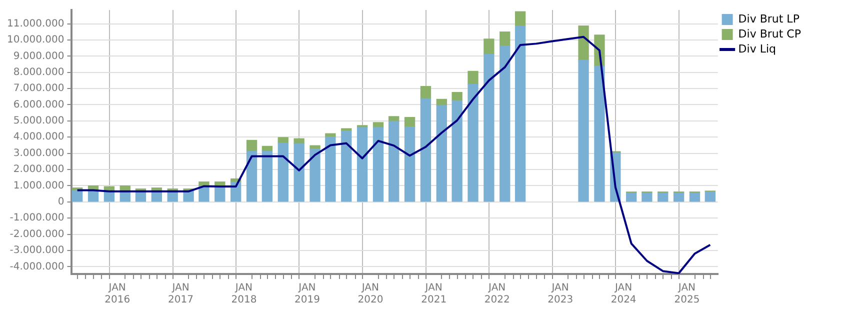  What do you see at coordinates (38, 72) in the screenshot?
I see `y-tick-label: 8.000.000` at bounding box center [38, 72].